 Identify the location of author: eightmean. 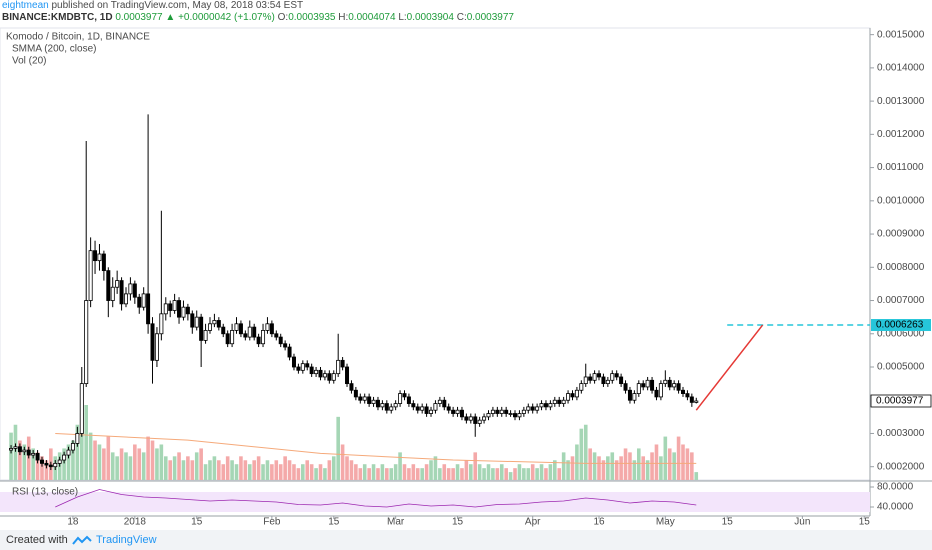
(25, 5).